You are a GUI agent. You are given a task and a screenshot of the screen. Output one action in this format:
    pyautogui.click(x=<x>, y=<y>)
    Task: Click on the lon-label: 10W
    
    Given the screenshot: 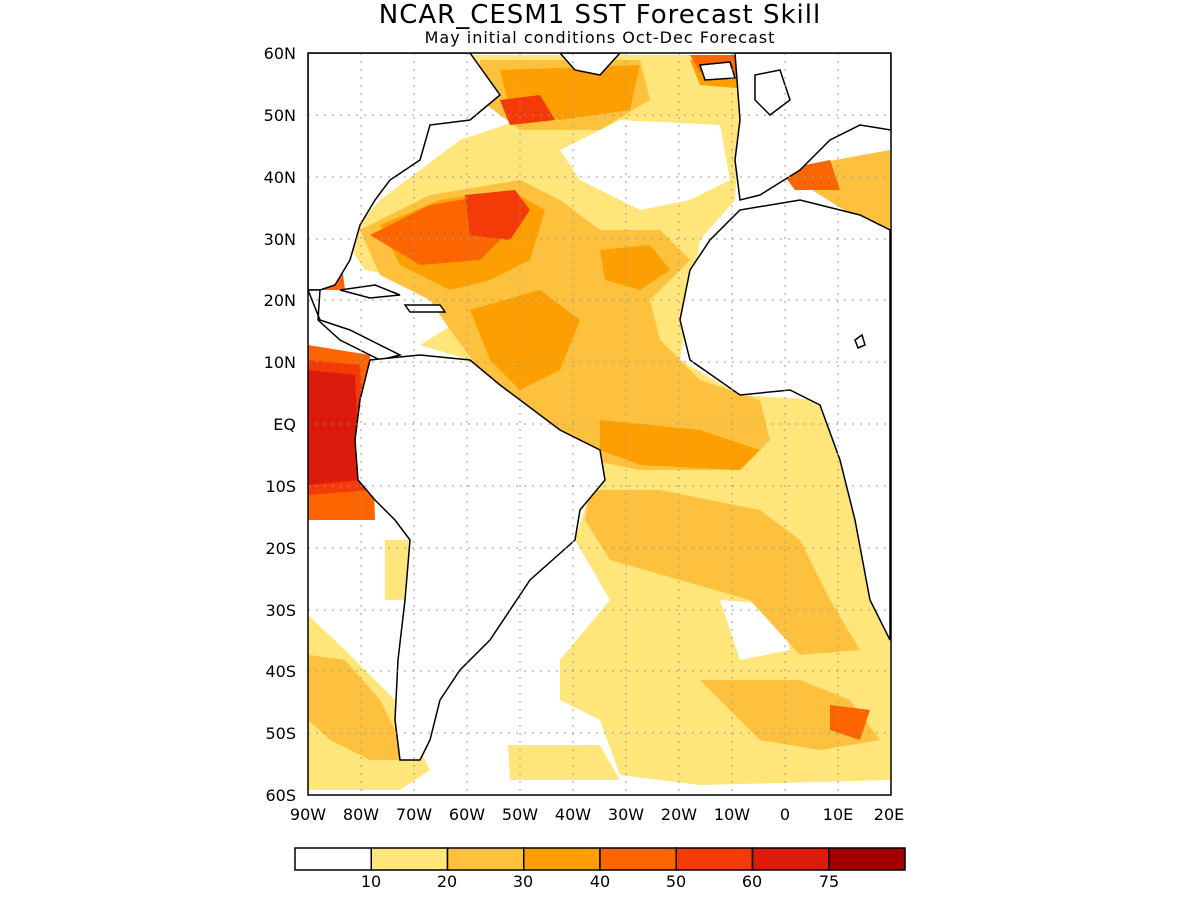 What is the action you would take?
    pyautogui.click(x=732, y=814)
    